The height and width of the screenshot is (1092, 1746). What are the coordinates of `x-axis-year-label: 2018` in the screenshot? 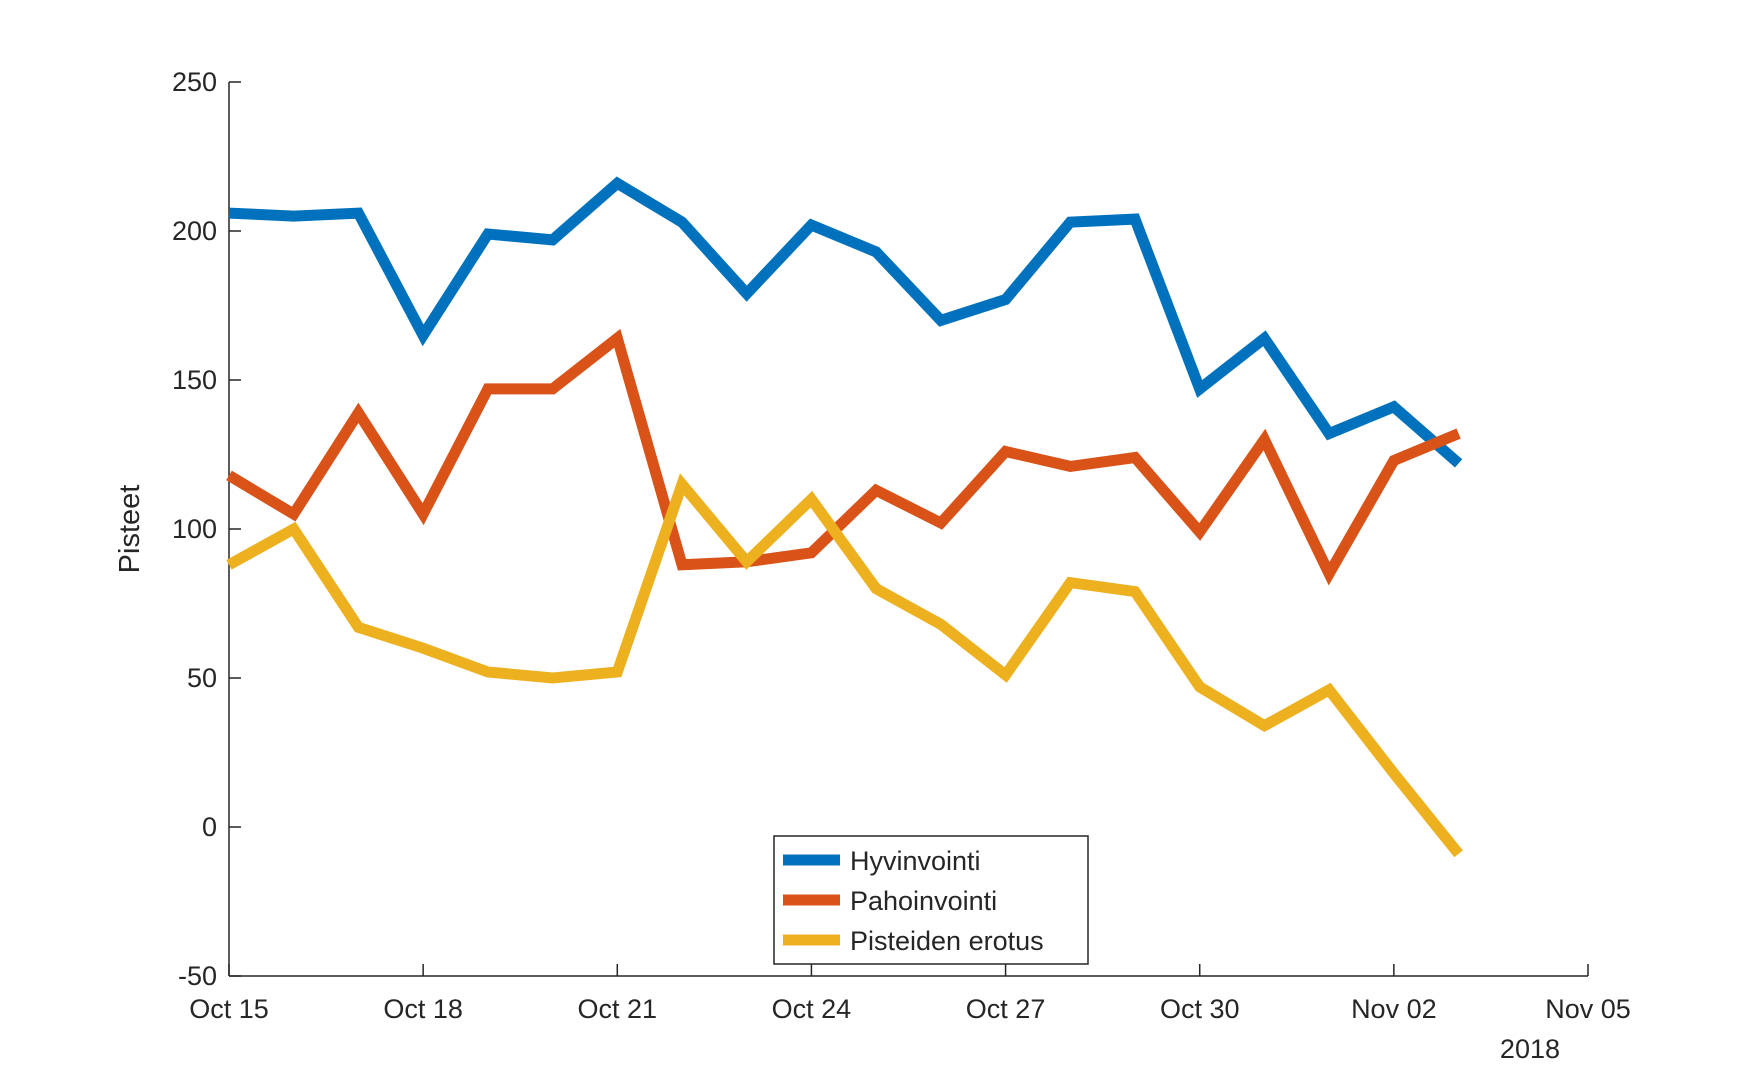 It's located at (1530, 1049).